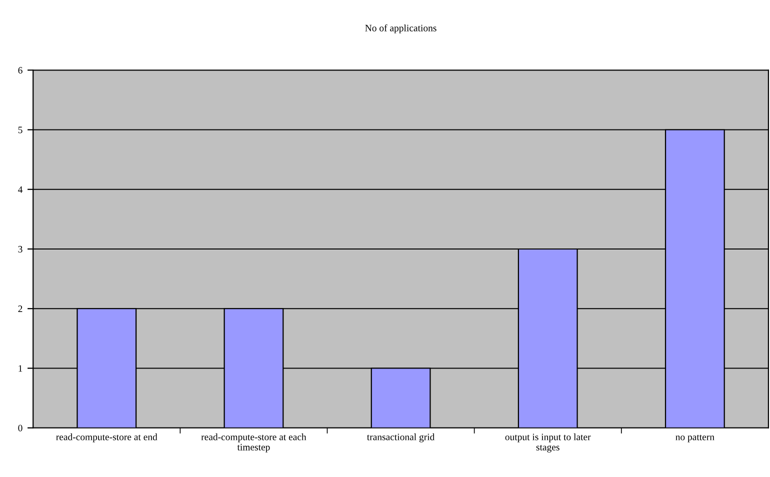  I want to click on y-tick-label: 0, so click(20, 428).